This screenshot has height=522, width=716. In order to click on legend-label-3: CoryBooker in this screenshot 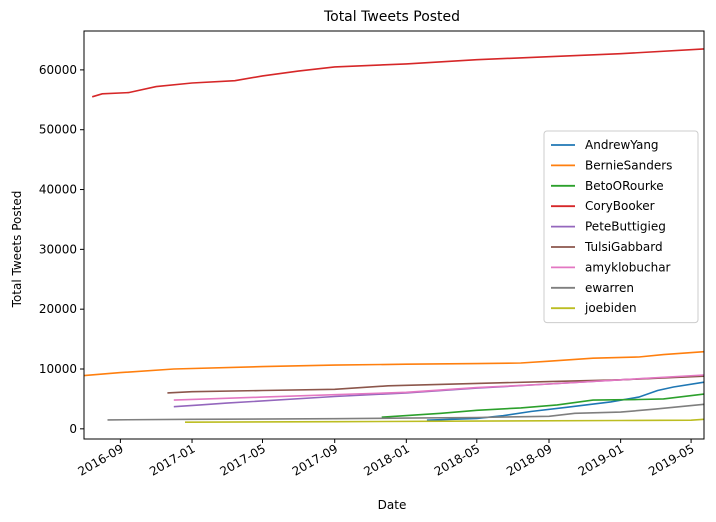, I will do `click(620, 206)`.